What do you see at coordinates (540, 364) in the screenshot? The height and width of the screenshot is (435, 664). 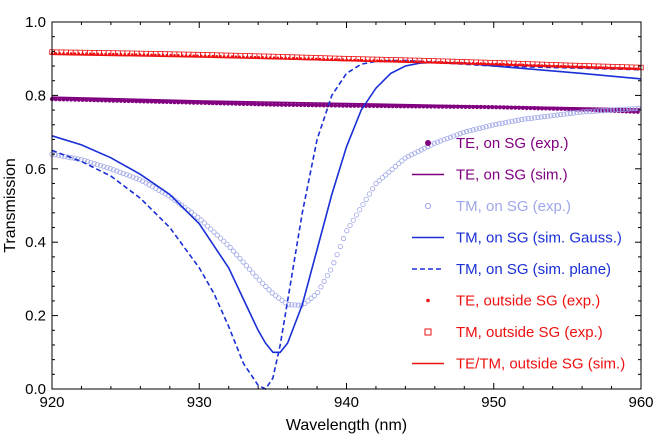 I see `legend-label: TE/TM, outside SG (sim.)` at bounding box center [540, 364].